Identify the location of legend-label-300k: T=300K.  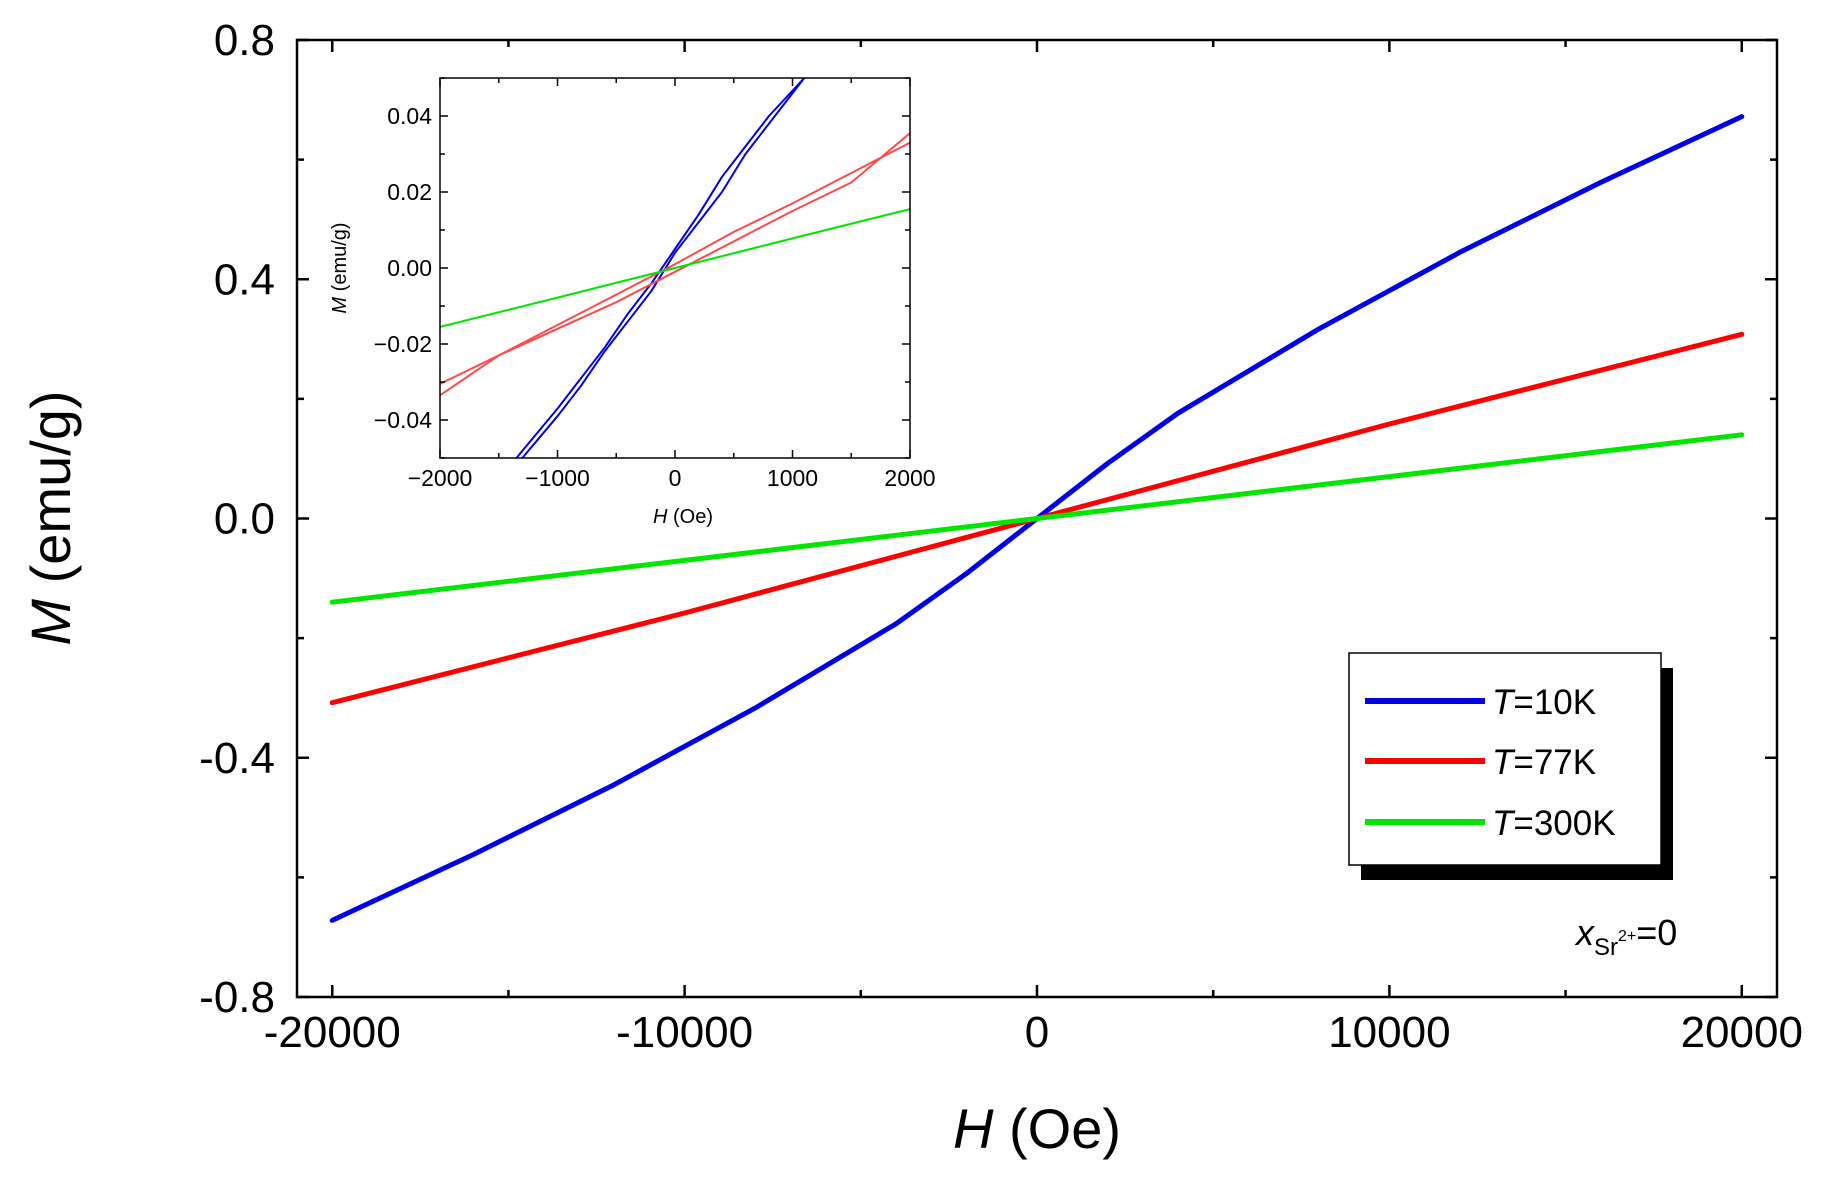
(1554, 823).